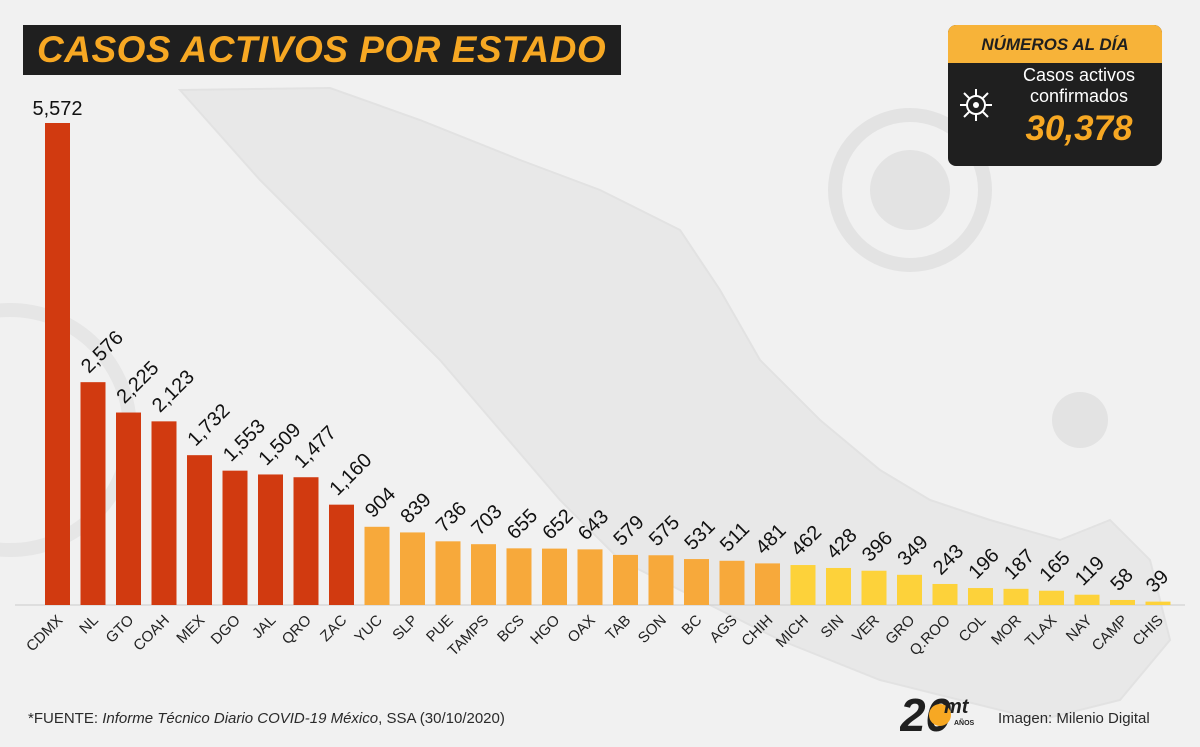  I want to click on bar-value-label: 349, so click(912, 550).